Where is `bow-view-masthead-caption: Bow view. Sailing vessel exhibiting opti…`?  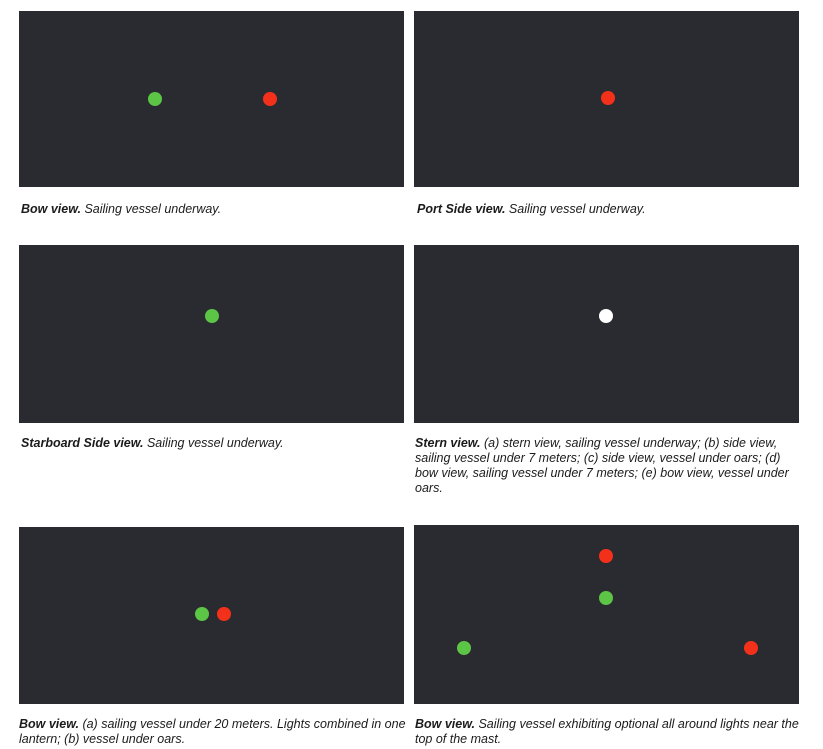
bow-view-masthead-caption: Bow view. Sailing vessel exhibiting opti… is located at coordinates (609, 732).